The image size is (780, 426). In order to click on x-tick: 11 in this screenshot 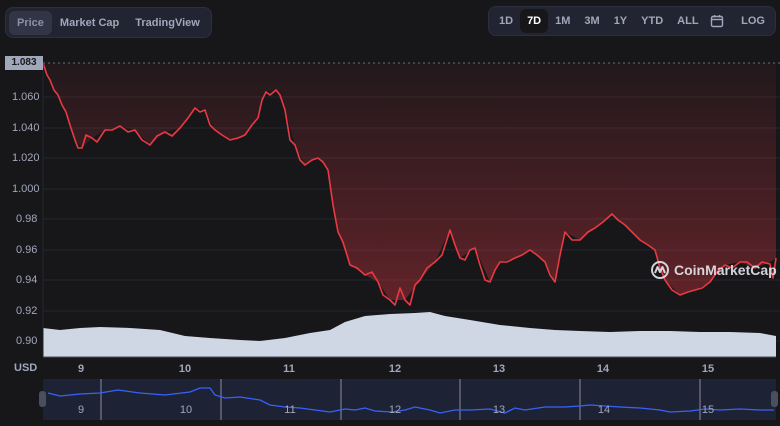, I will do `click(289, 369)`.